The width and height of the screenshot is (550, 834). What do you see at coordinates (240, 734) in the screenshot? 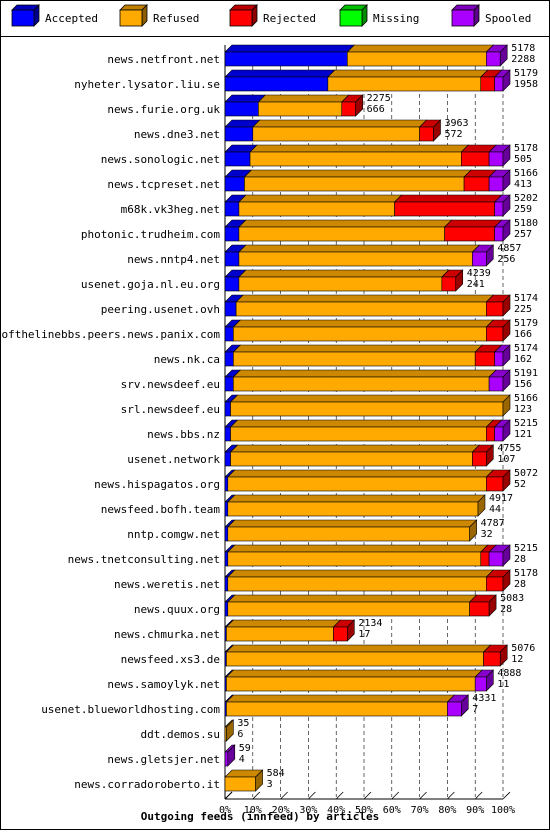
I see `accepted-count: 6` at bounding box center [240, 734].